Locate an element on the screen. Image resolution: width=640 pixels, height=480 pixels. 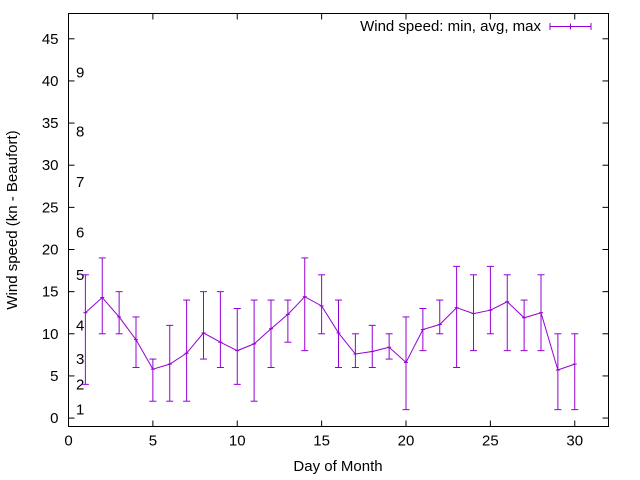
beaufort-labels: 1 2 3 4 5 6 7 8 9 is located at coordinates (80, 242).